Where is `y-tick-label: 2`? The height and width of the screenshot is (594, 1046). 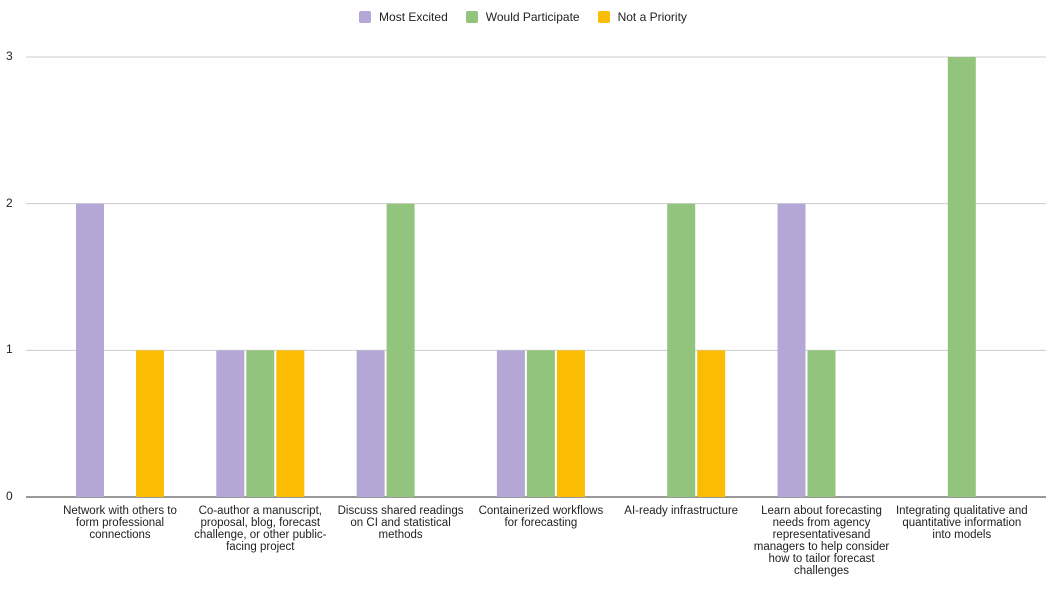
y-tick-label: 2 is located at coordinates (9, 202).